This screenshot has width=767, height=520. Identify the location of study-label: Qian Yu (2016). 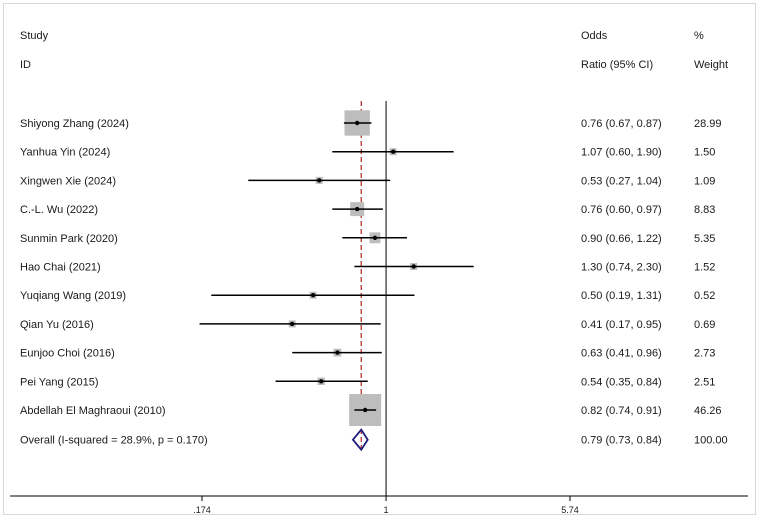
(57, 325).